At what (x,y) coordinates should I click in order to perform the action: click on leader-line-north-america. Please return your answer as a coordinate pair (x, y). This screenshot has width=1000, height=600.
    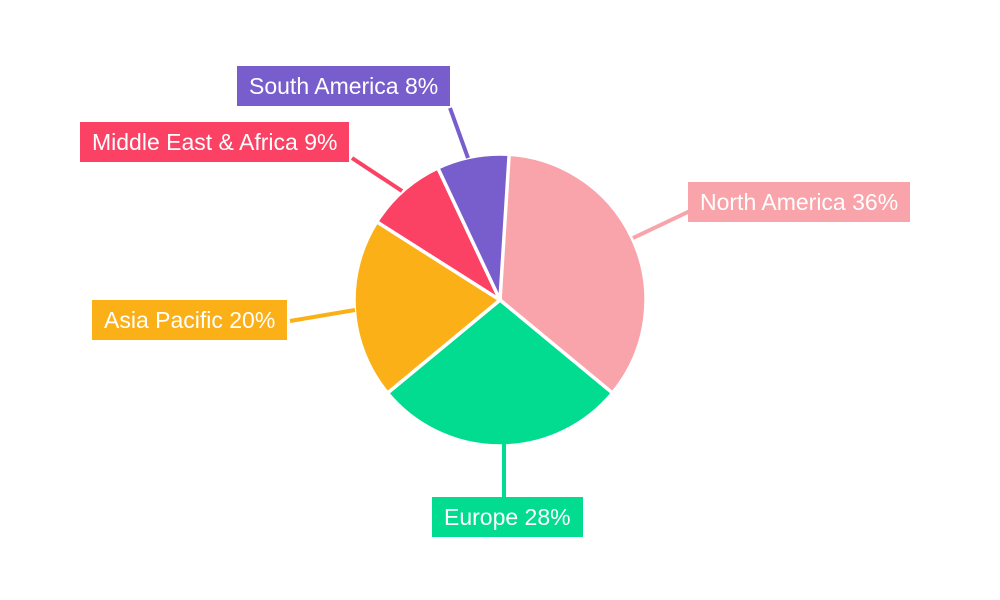
    Looking at the image, I should click on (661, 224).